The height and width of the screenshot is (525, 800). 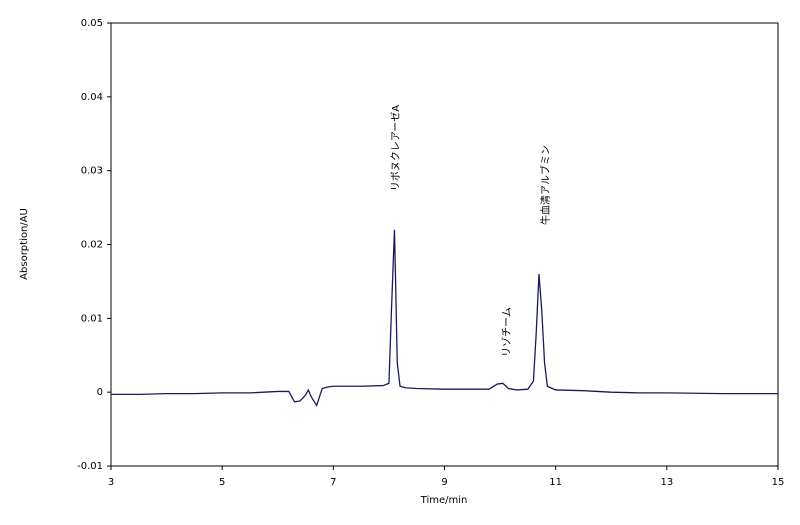 What do you see at coordinates (444, 500) in the screenshot?
I see `x-axis-label: Time/min` at bounding box center [444, 500].